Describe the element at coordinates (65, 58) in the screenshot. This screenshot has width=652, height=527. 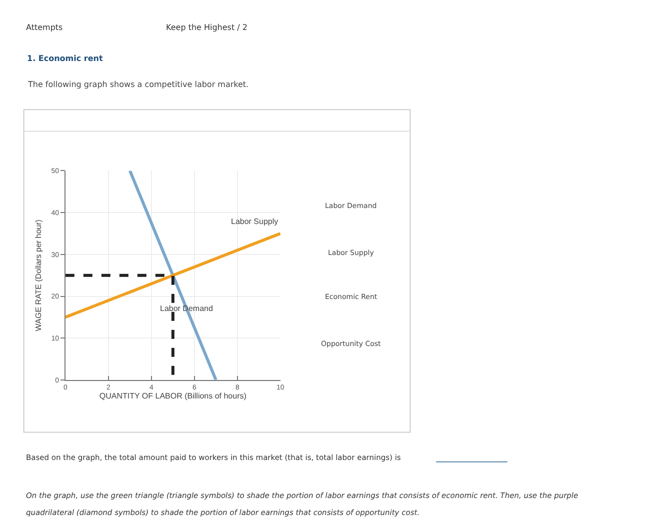
I see `chart-title: 1. Economic rent` at that location.